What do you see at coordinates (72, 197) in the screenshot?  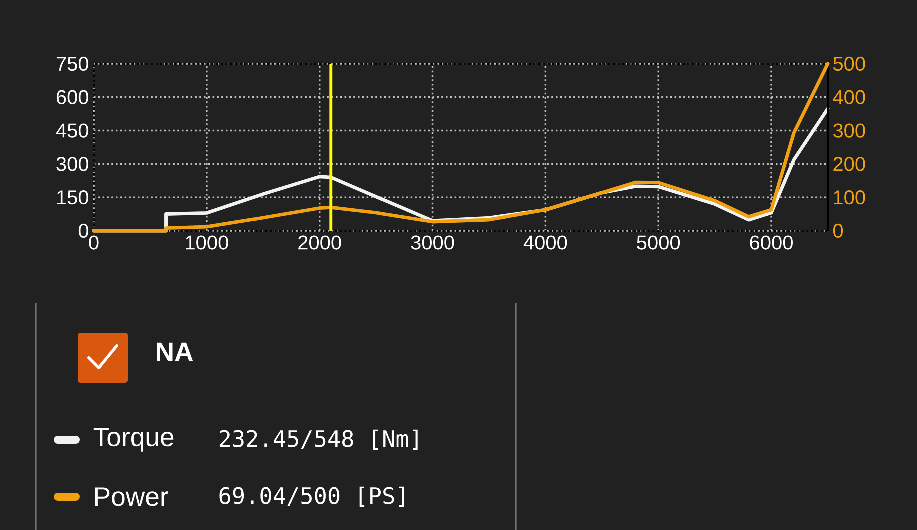 I see `y-tick-label: 150` at bounding box center [72, 197].